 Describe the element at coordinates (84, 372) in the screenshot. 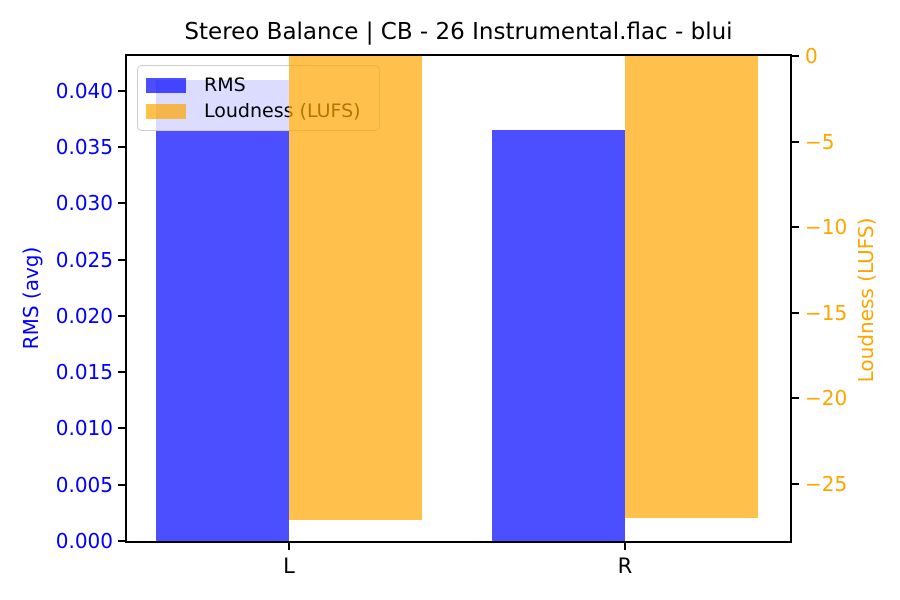

I see `left-tick-label: 0.015` at that location.